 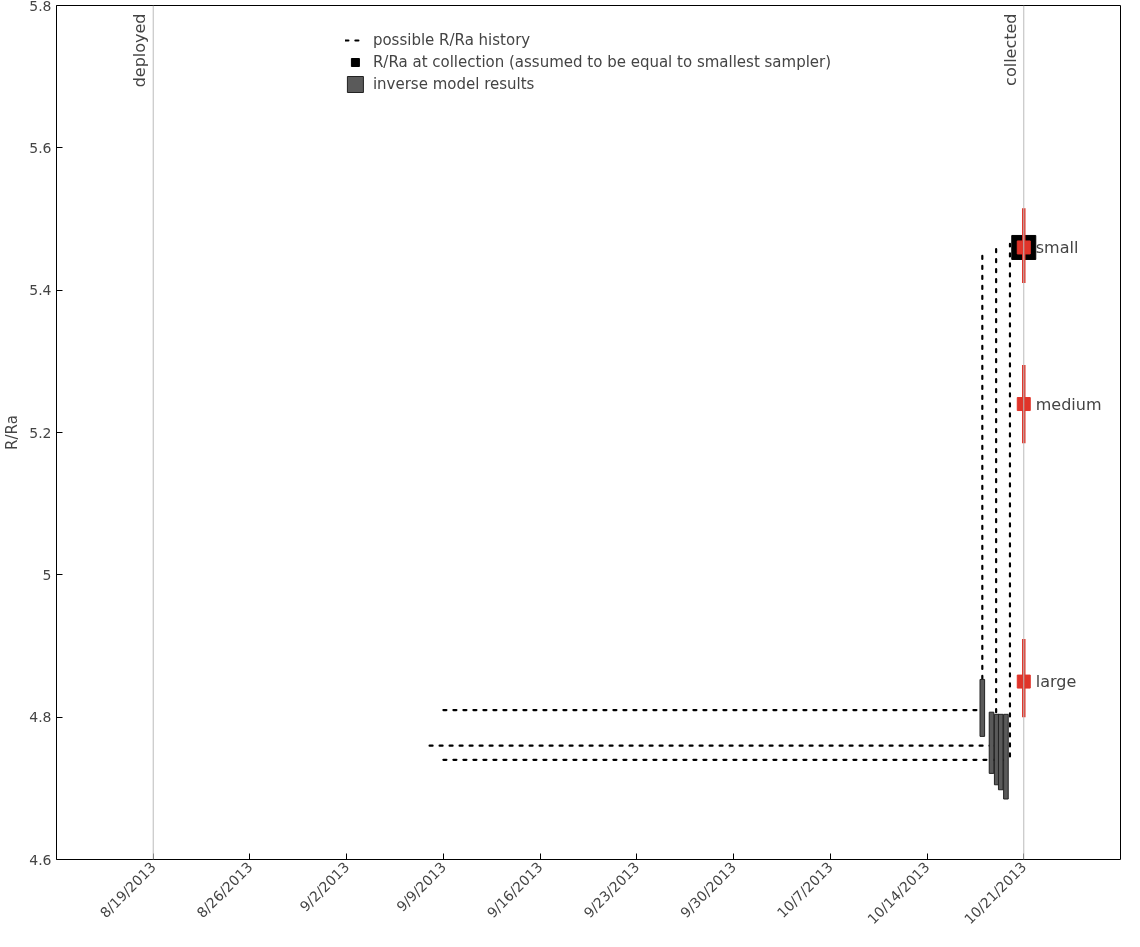 What do you see at coordinates (602, 62) in the screenshot?
I see `legend-label: R/Ra at collection (assumed to be equal to smallest sampler)` at bounding box center [602, 62].